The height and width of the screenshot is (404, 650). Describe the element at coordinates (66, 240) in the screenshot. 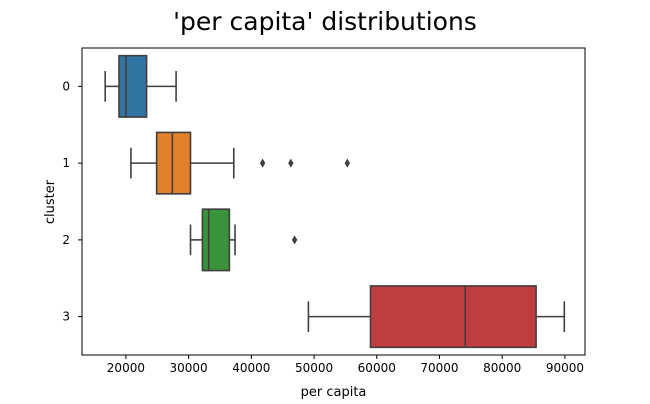

I see `y-tick-label: 2` at that location.